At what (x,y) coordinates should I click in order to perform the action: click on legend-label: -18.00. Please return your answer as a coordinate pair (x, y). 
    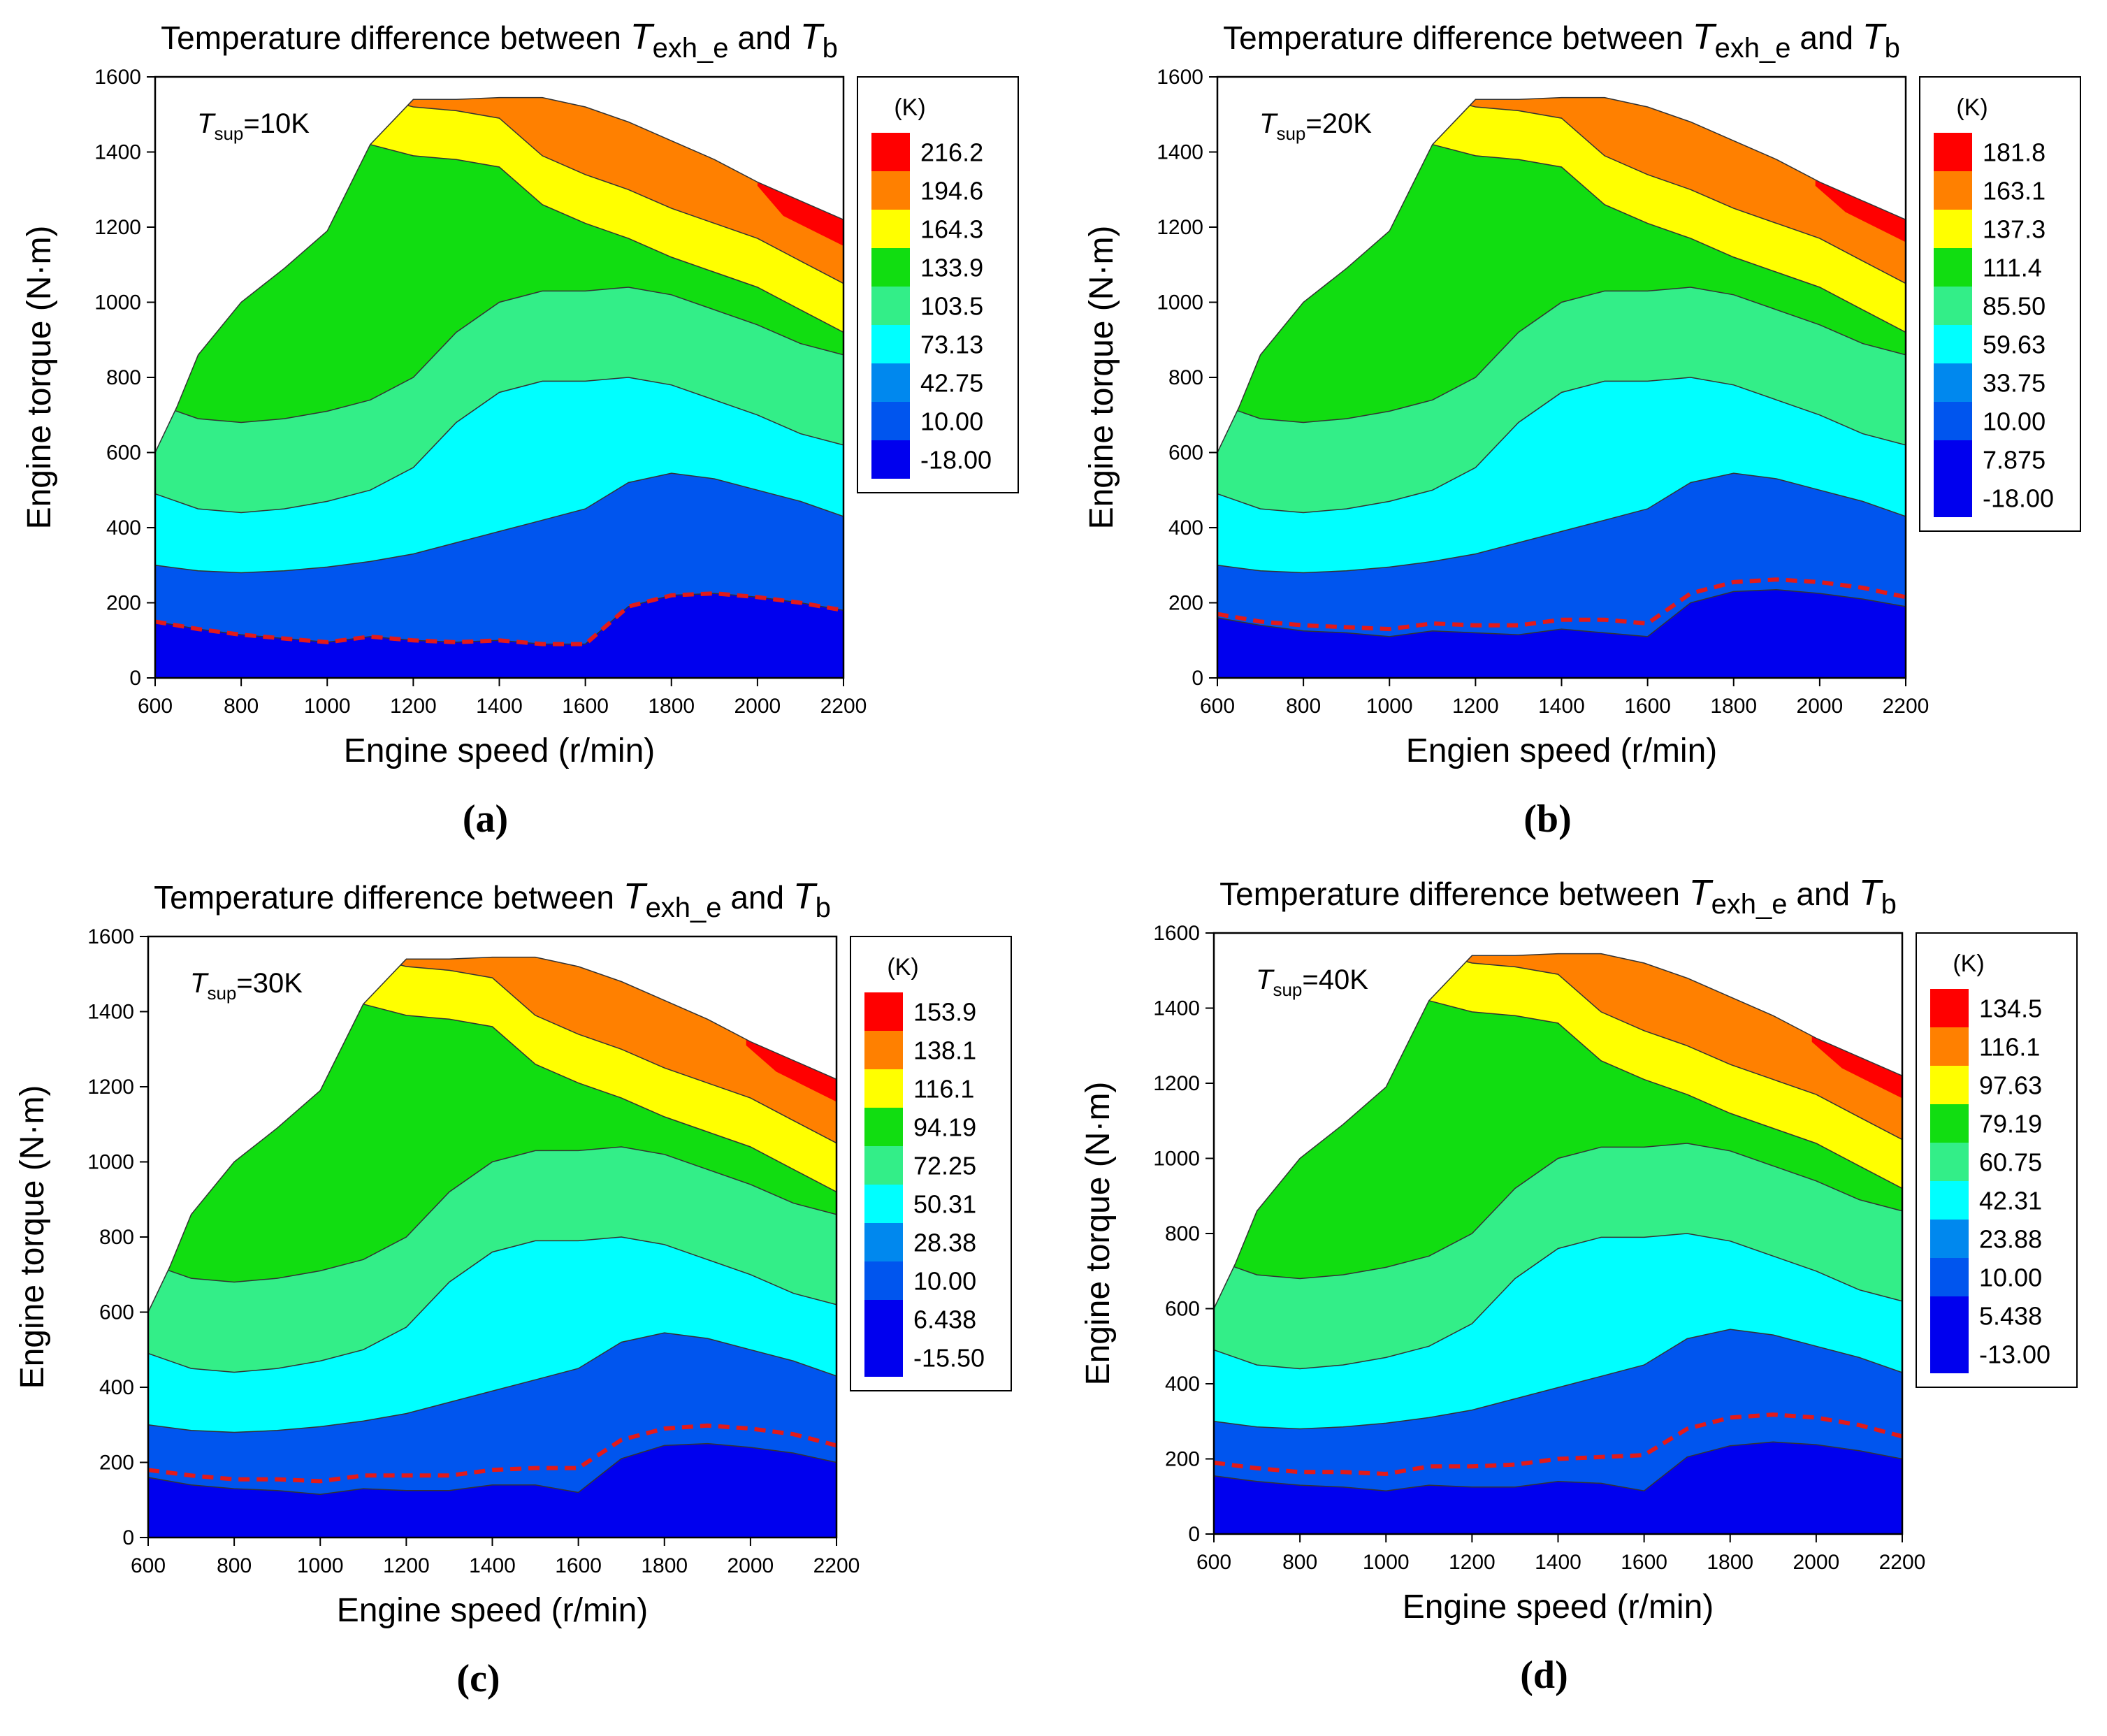
    Looking at the image, I should click on (2018, 498).